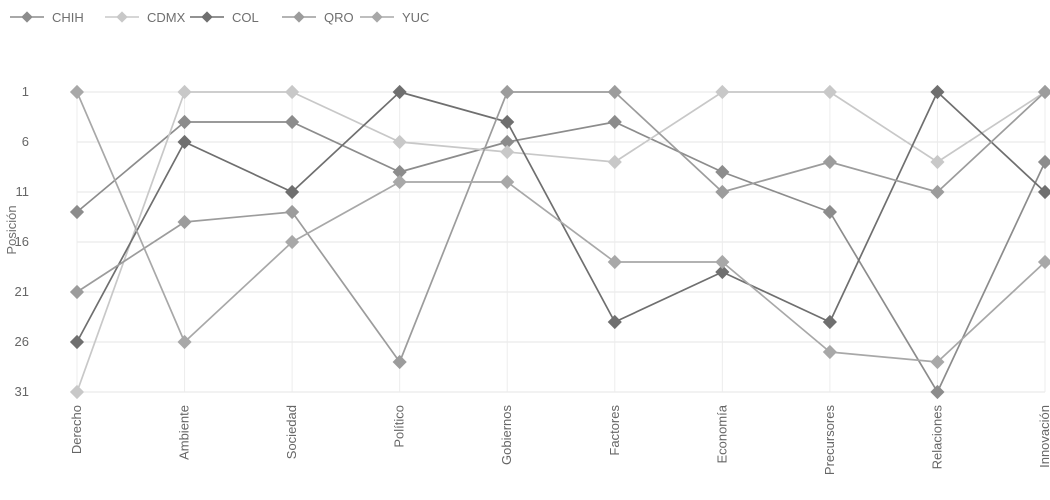  I want to click on data-point-cdmx-derecho, so click(77, 392).